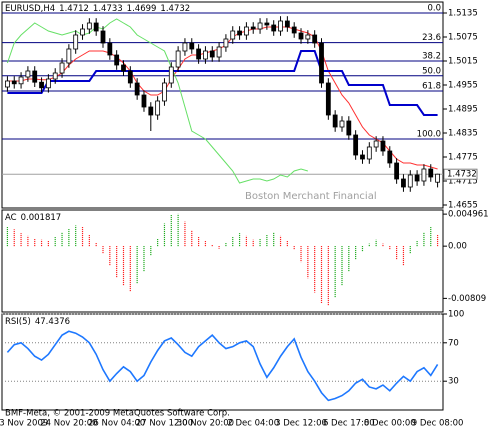 This screenshot has width=500, height=429. What do you see at coordinates (11, 218) in the screenshot?
I see `ac-name: AC` at bounding box center [11, 218].